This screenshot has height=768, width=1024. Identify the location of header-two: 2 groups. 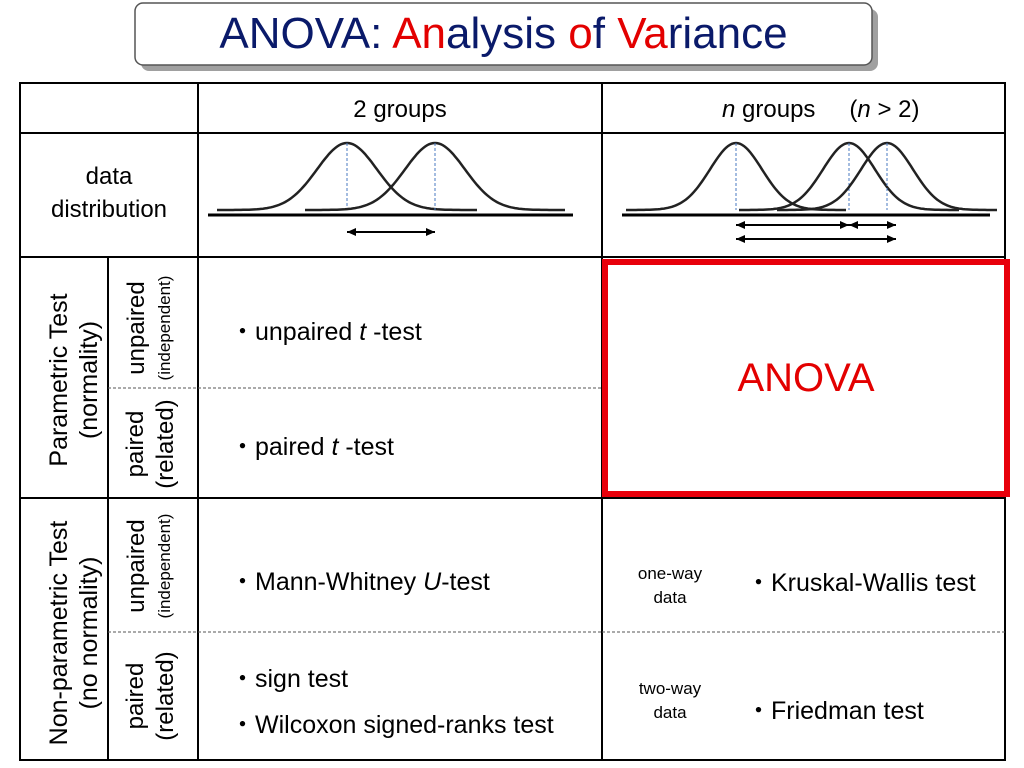
(400, 109).